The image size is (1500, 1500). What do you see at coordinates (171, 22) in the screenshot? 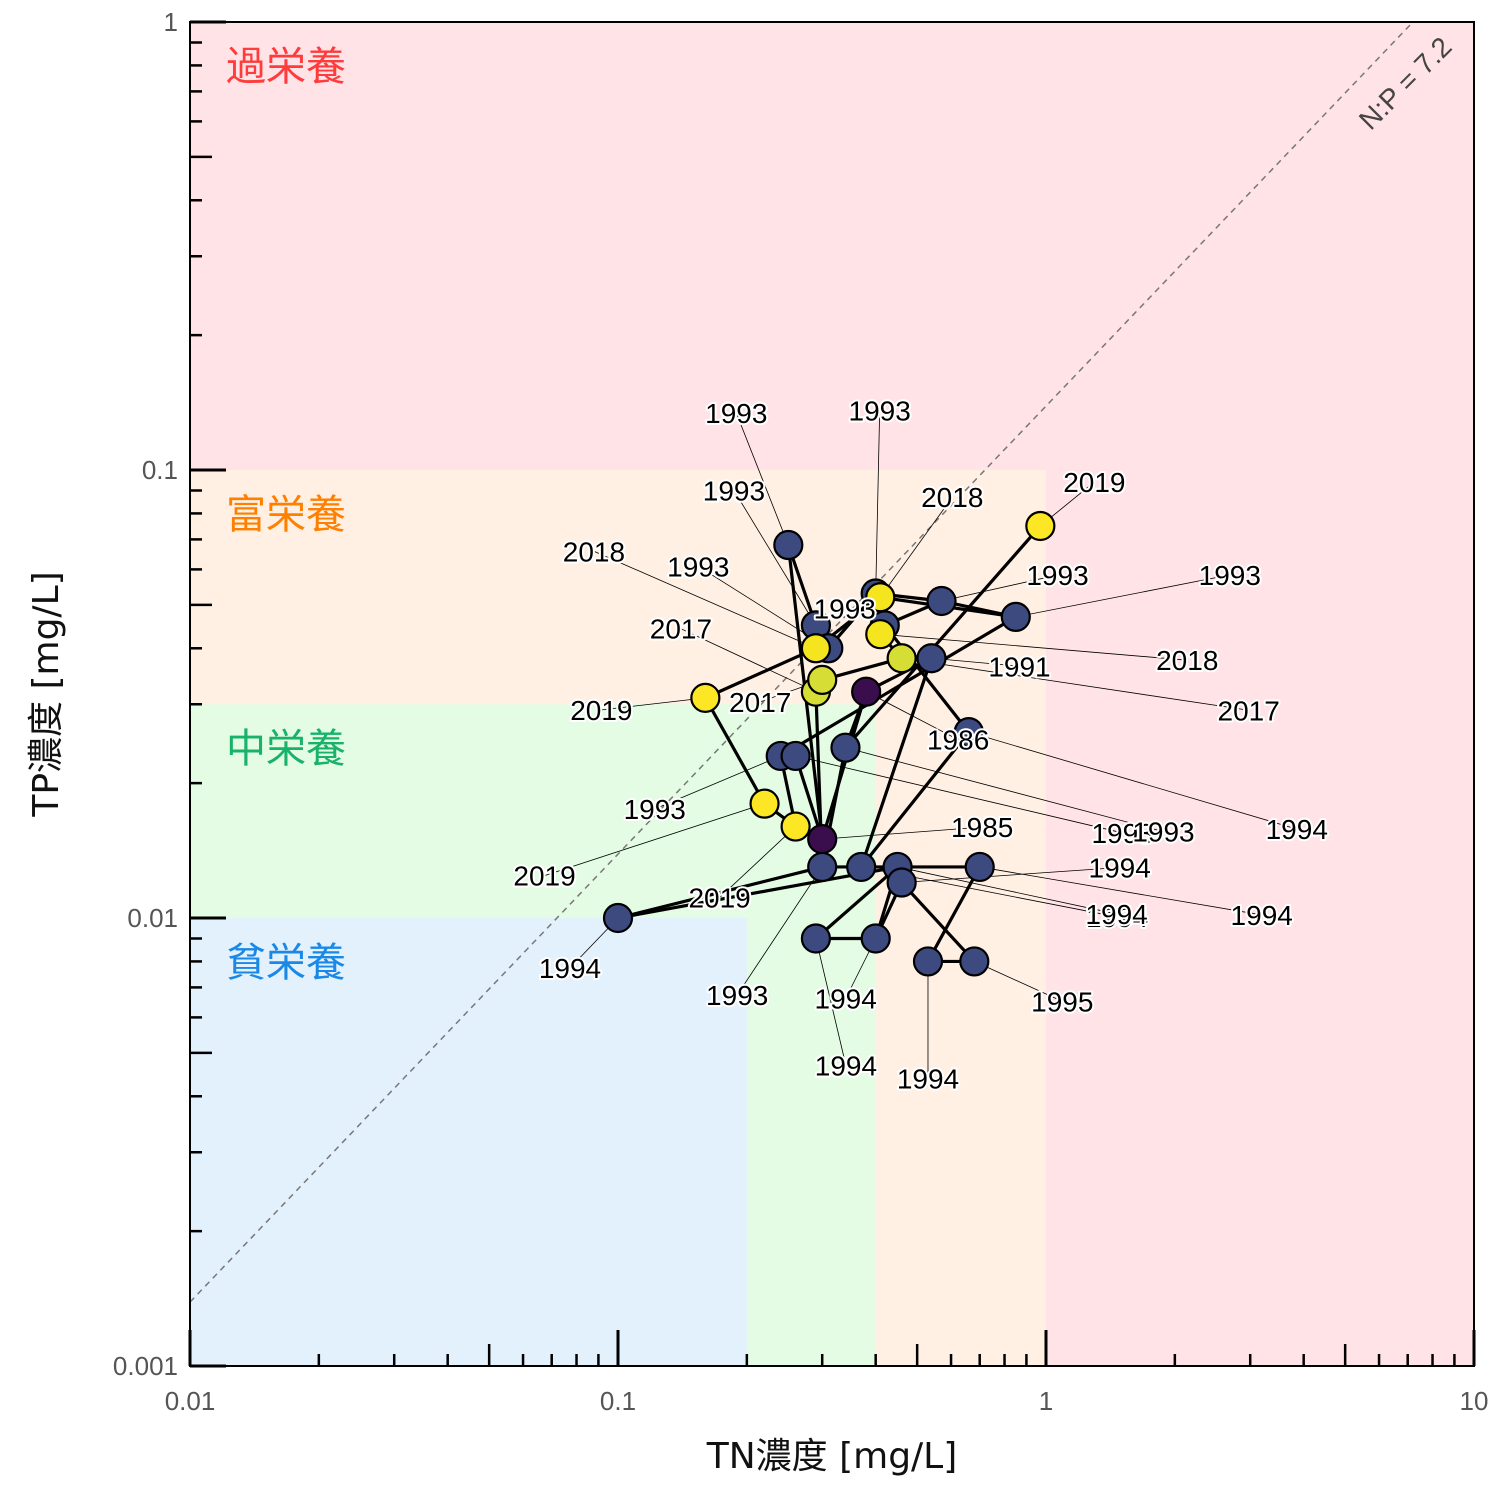
I see `y-tick-label-3: 1` at bounding box center [171, 22].